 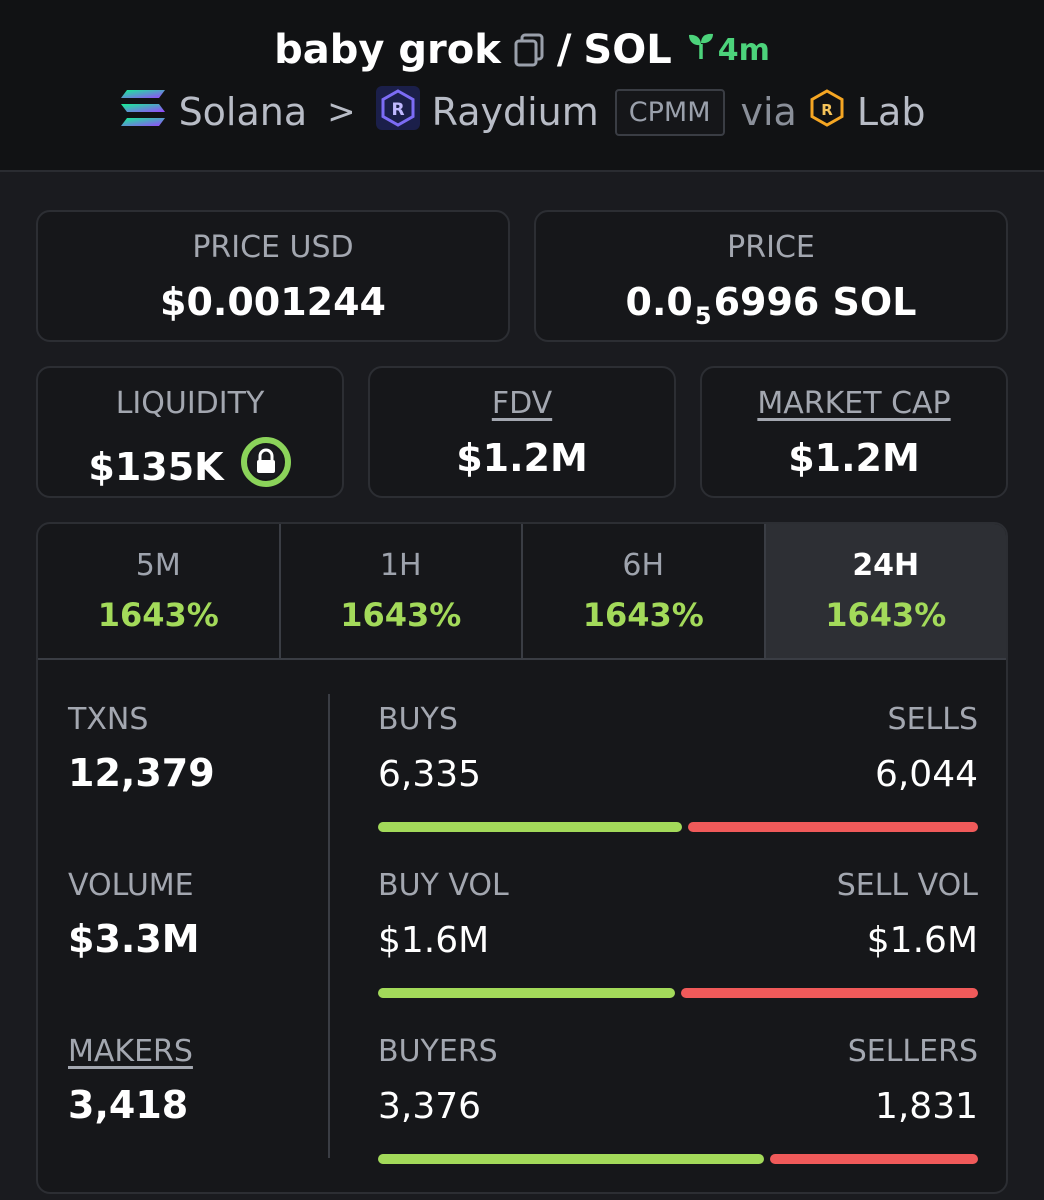 I want to click on makers-label: MAKERS, so click(x=130, y=1051).